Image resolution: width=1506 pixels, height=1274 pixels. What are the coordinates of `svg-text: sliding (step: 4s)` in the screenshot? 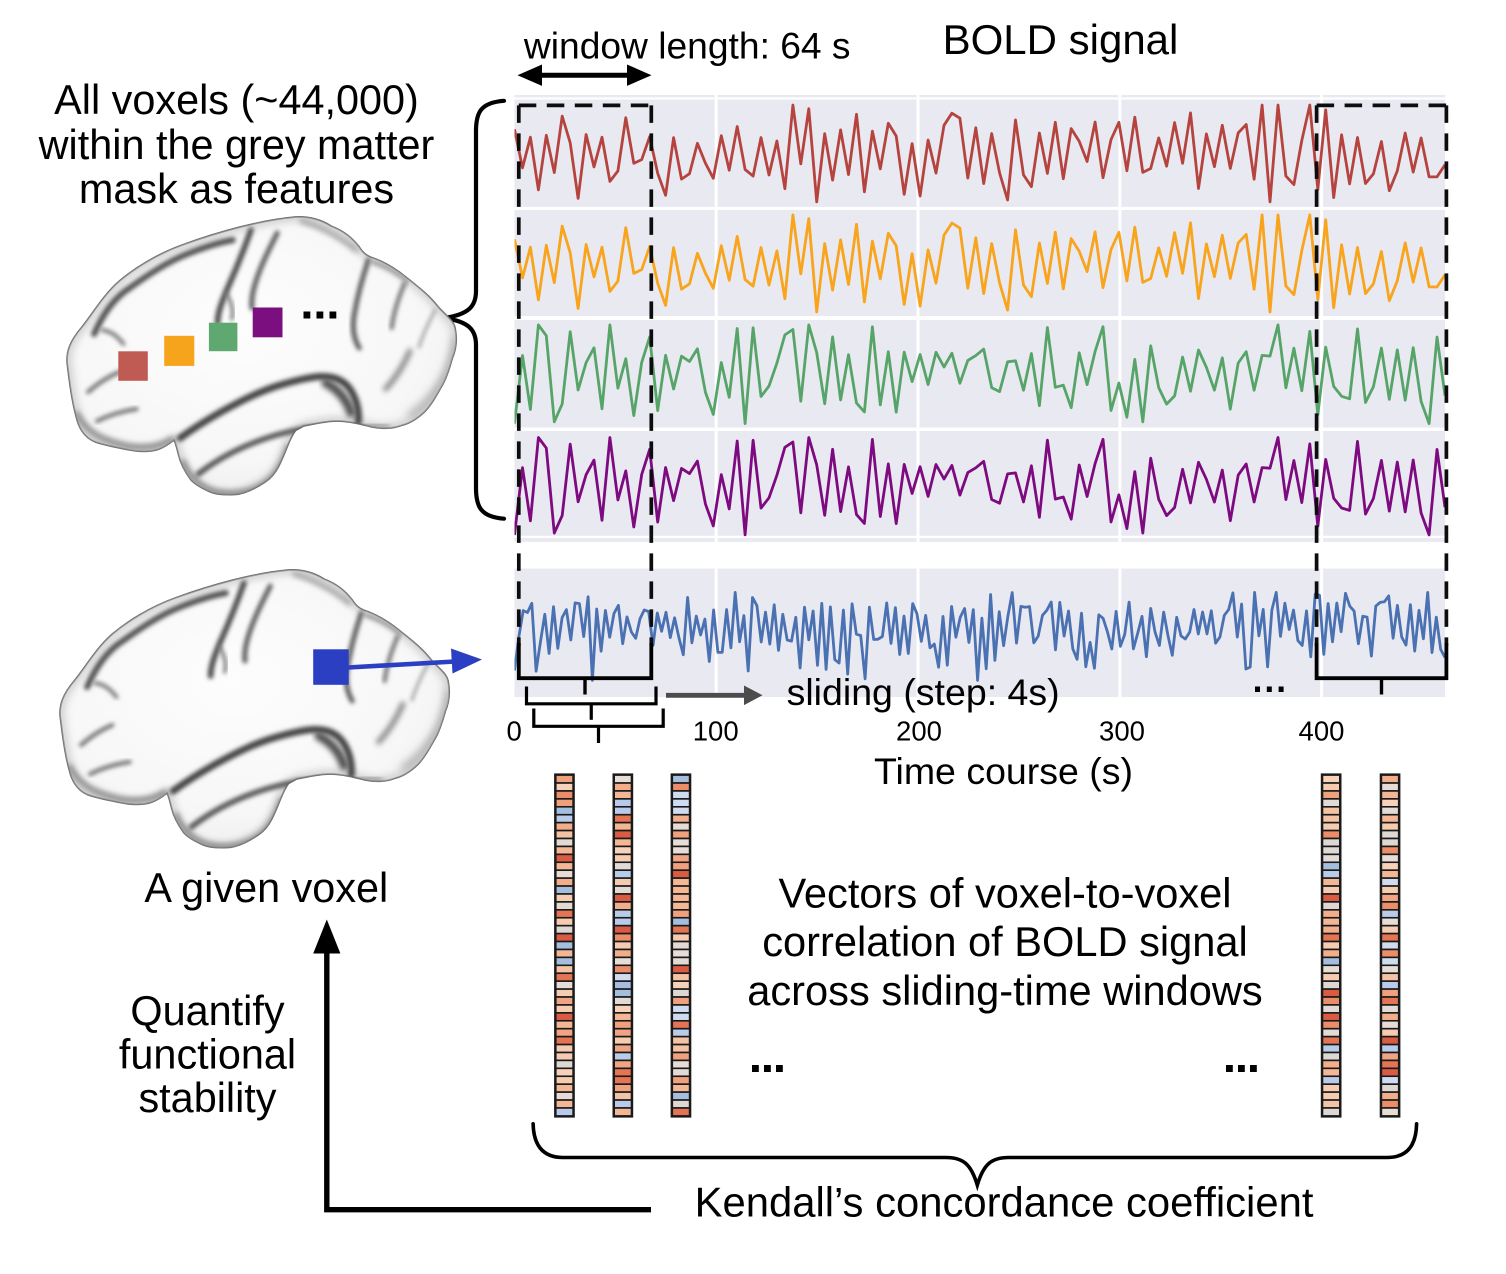 It's located at (923, 692).